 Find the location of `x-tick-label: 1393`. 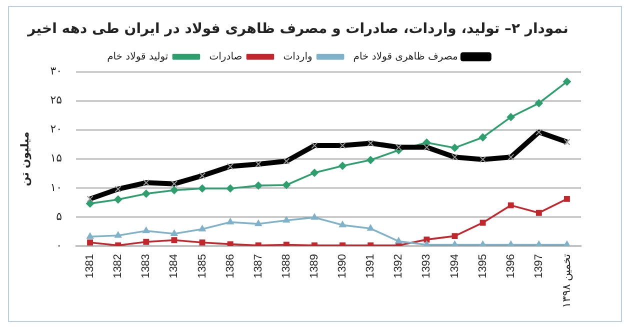

x-tick-label: 1393 is located at coordinates (426, 266).